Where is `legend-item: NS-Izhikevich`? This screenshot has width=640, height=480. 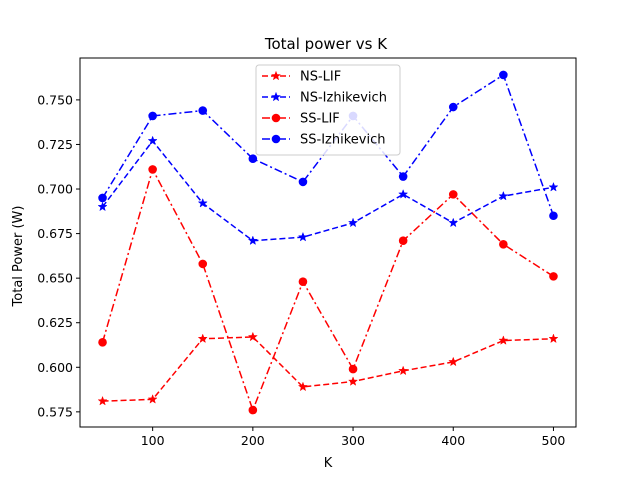 legend-item: NS-Izhikevich is located at coordinates (324, 98).